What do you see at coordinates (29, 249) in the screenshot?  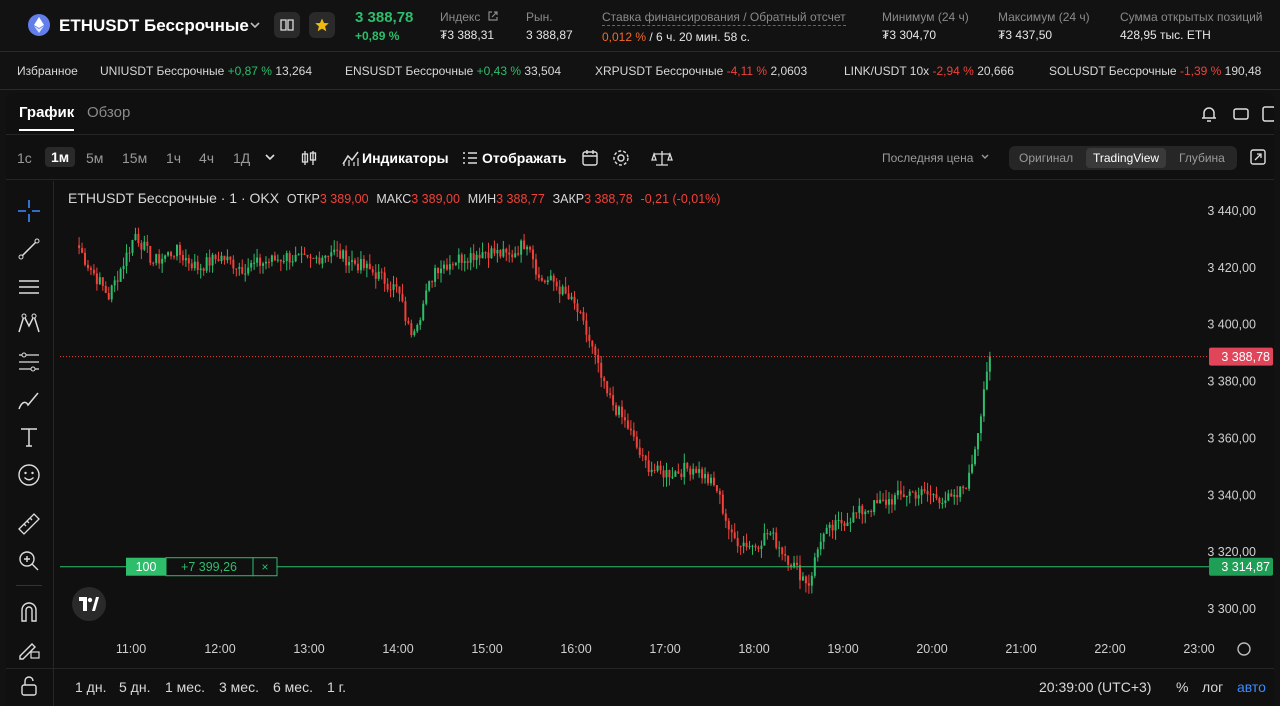 I see `trend-line-icon` at bounding box center [29, 249].